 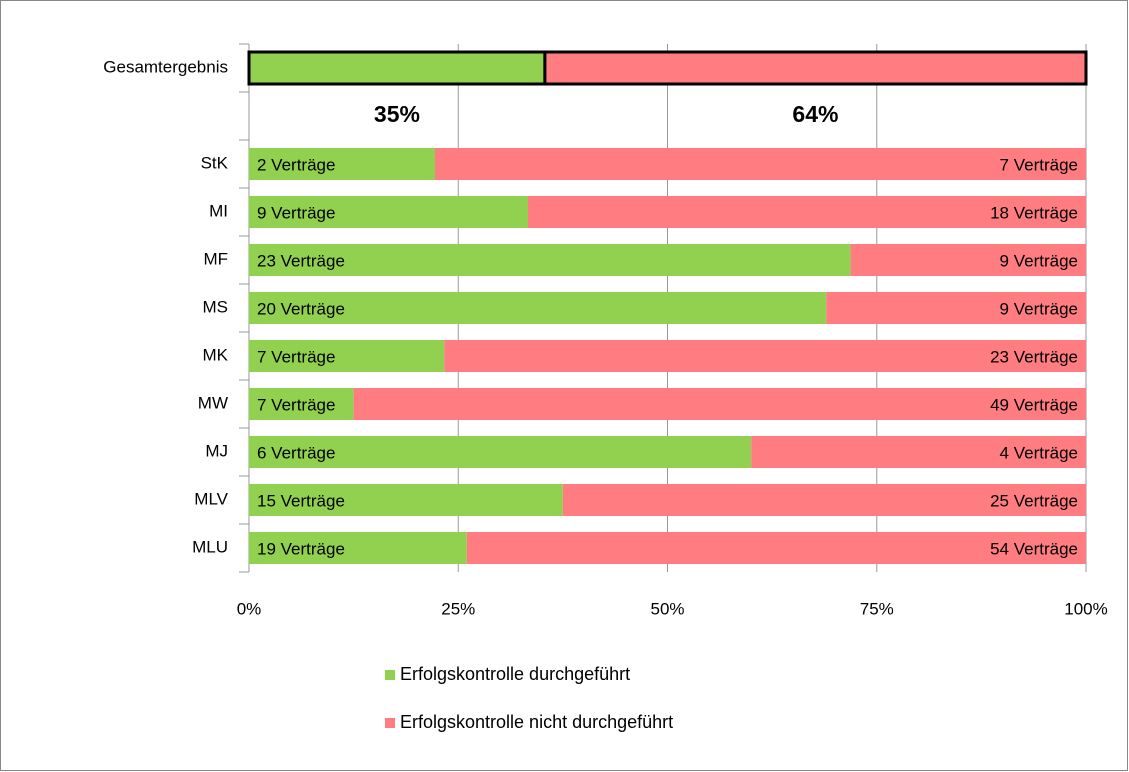 I want to click on data-label: 35%, so click(x=397, y=114).